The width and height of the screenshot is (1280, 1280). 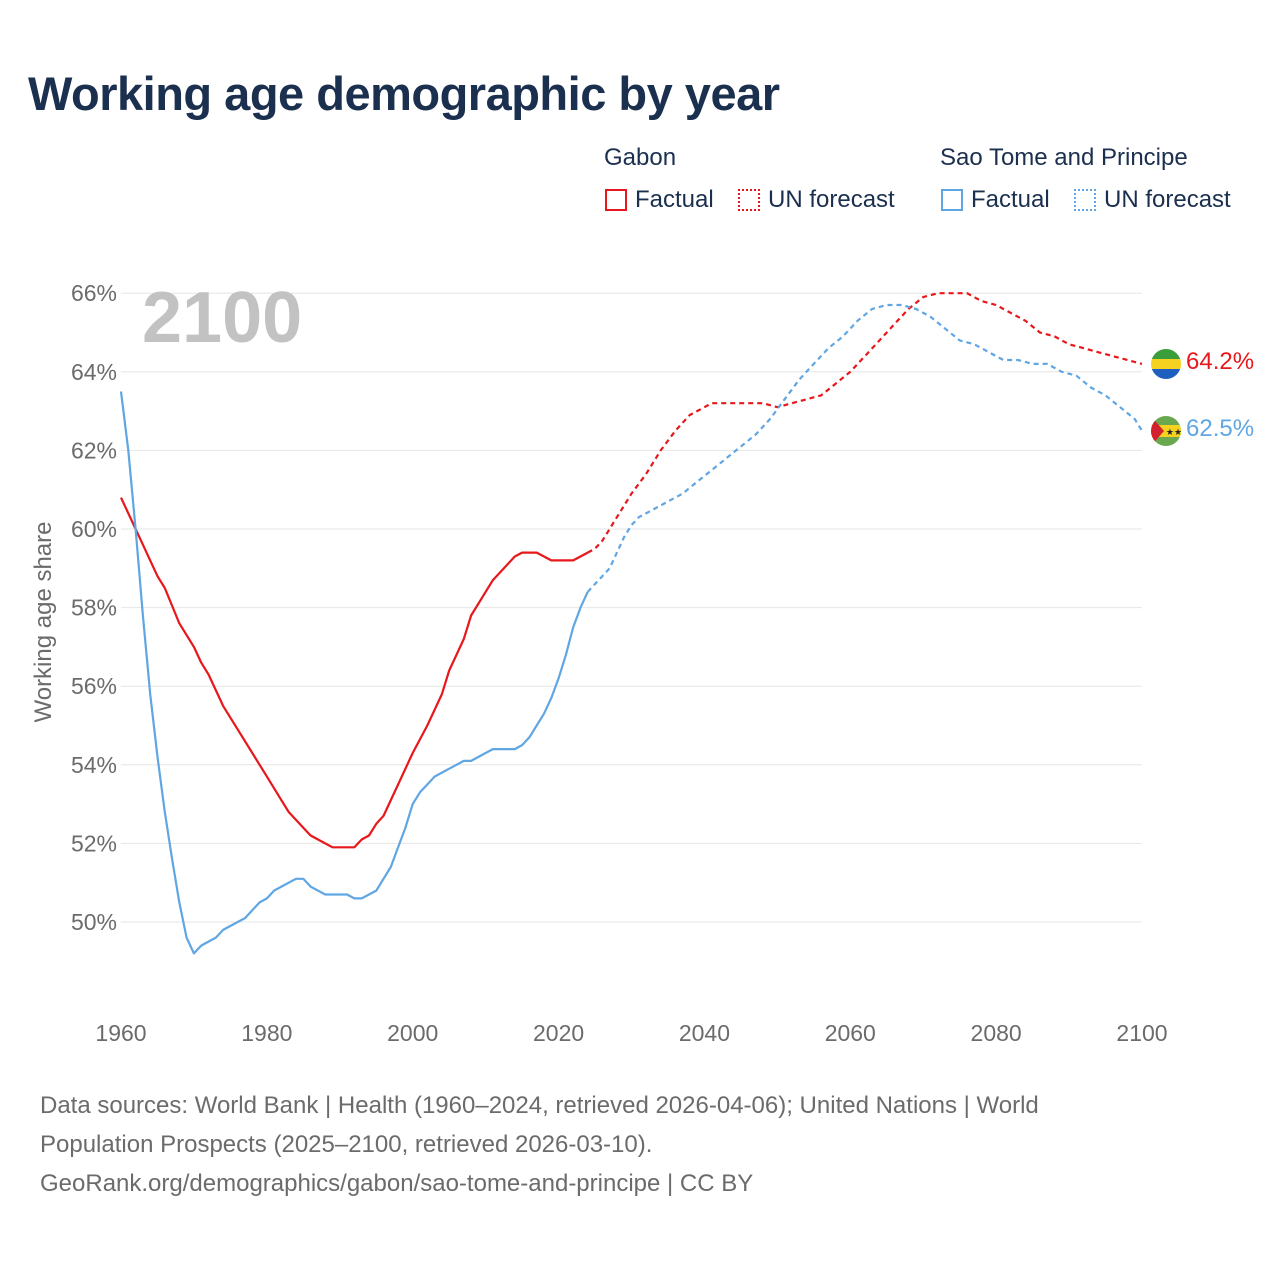 I want to click on chart-title: Working age demographic by year, so click(x=404, y=93).